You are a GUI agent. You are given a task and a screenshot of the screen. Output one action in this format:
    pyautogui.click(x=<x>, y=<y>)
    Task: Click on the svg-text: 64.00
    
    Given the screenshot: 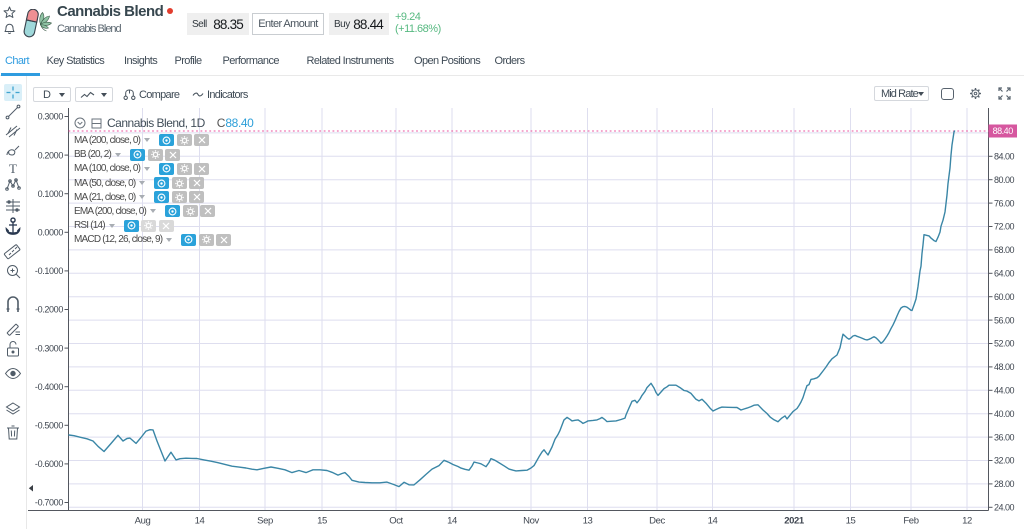 What is the action you would take?
    pyautogui.click(x=1004, y=274)
    